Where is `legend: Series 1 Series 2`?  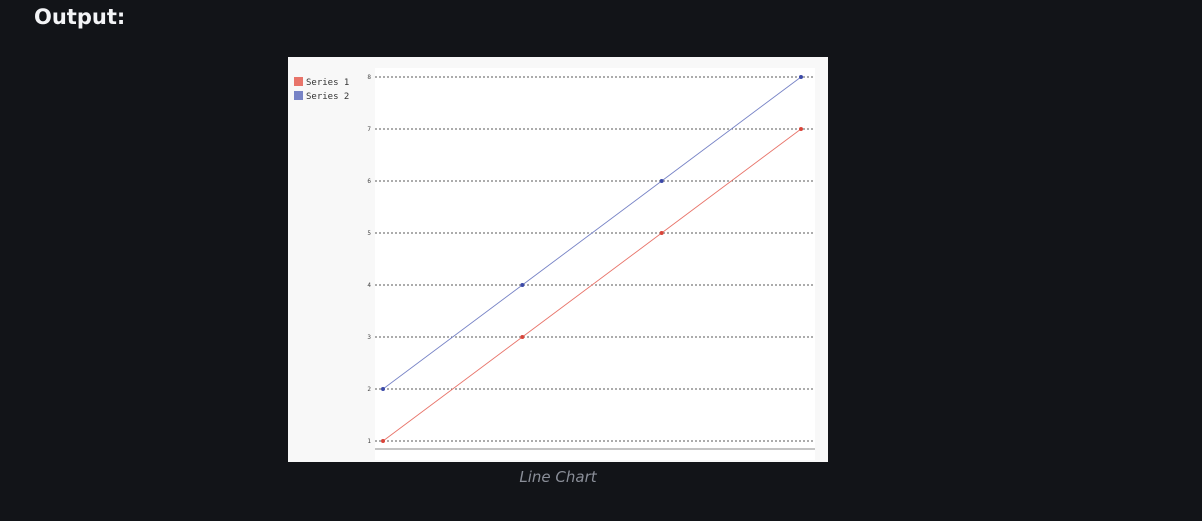
legend: Series 1 Series 2 is located at coordinates (321, 89).